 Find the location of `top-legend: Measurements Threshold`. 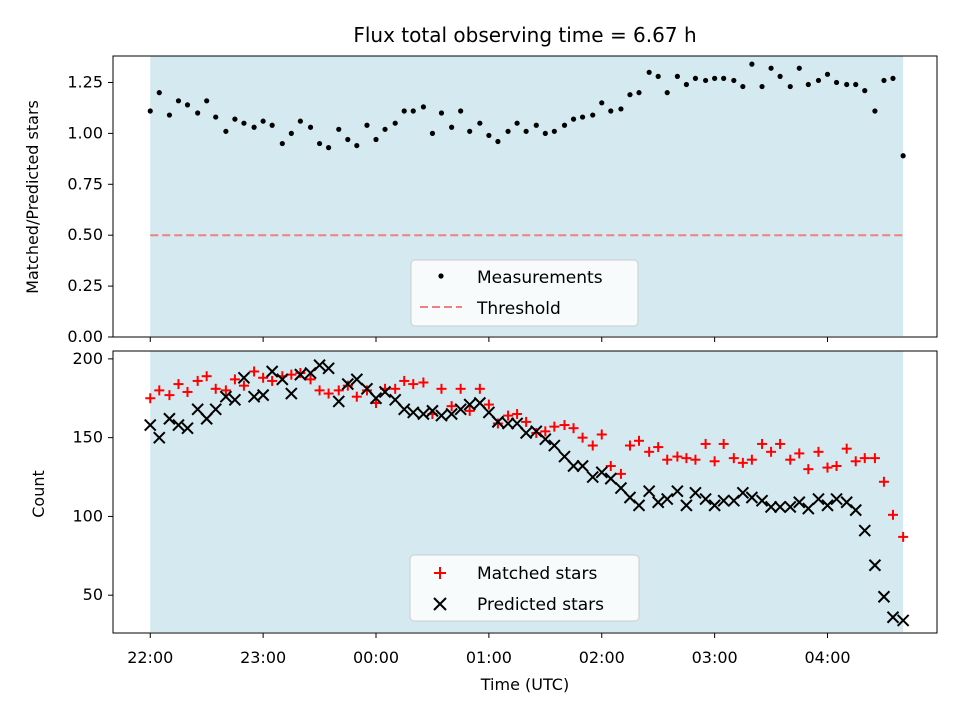

top-legend: Measurements Threshold is located at coordinates (524, 293).